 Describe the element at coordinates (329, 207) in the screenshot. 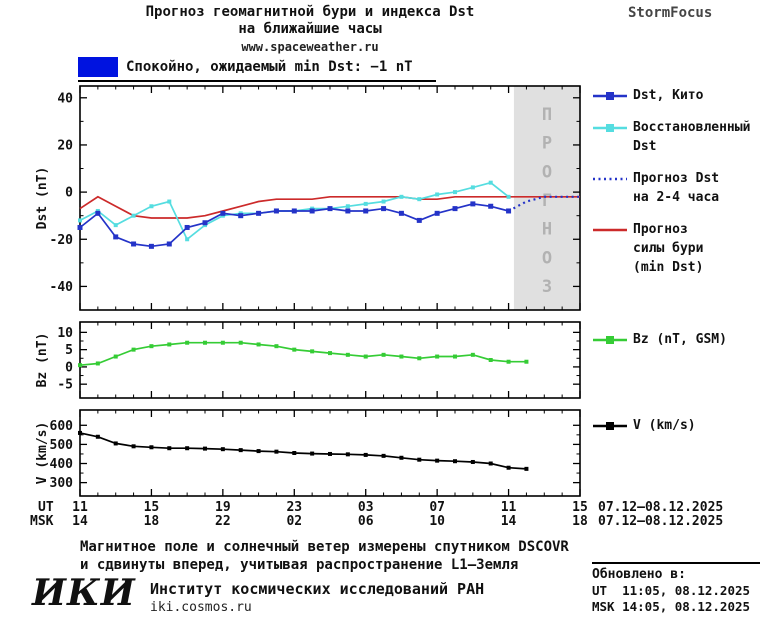

I see `series-storm_forecast` at that location.